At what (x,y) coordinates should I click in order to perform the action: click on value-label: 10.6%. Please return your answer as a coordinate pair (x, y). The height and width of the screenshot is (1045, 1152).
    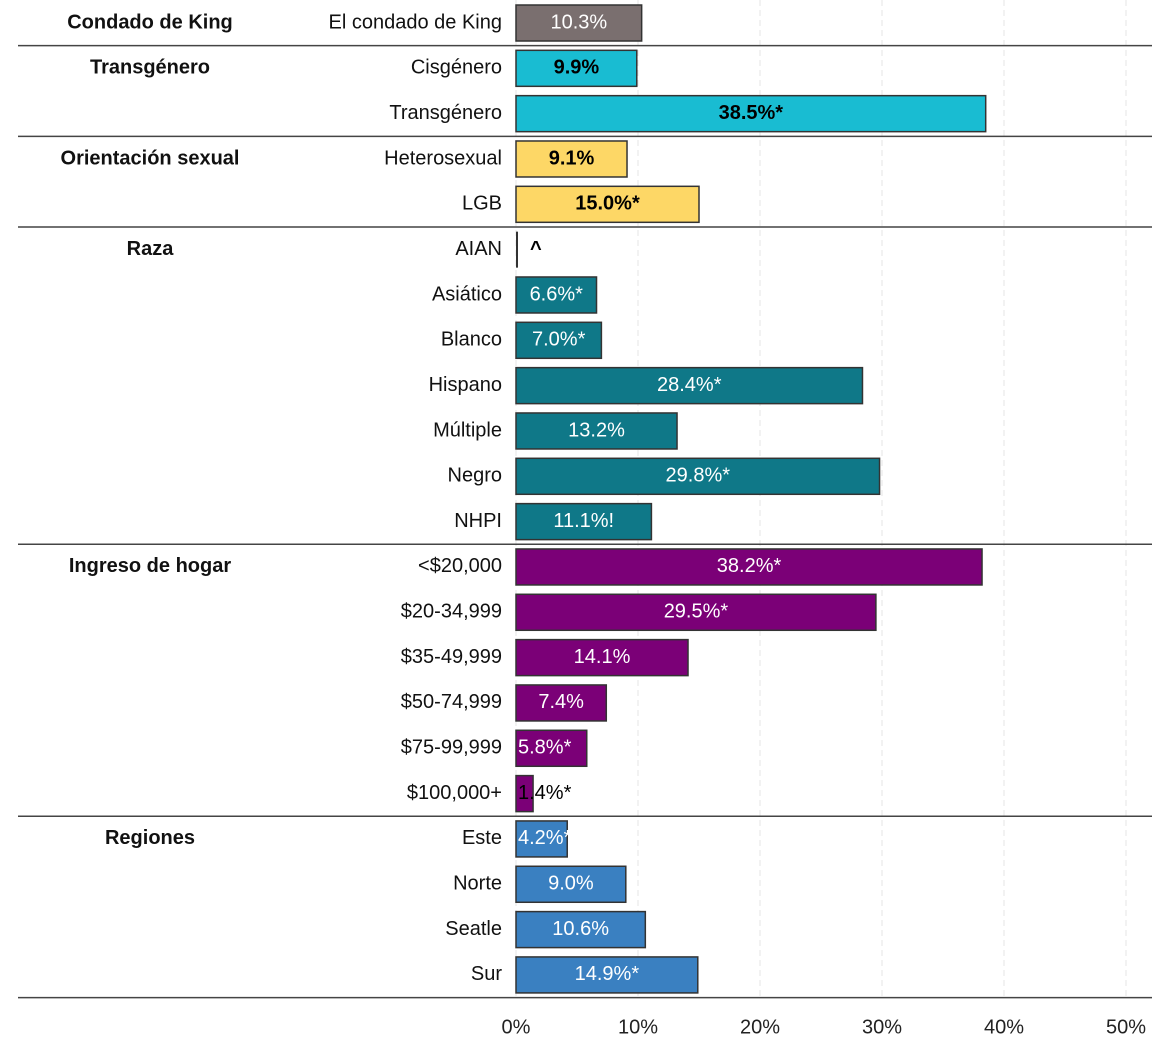
    Looking at the image, I should click on (580, 929).